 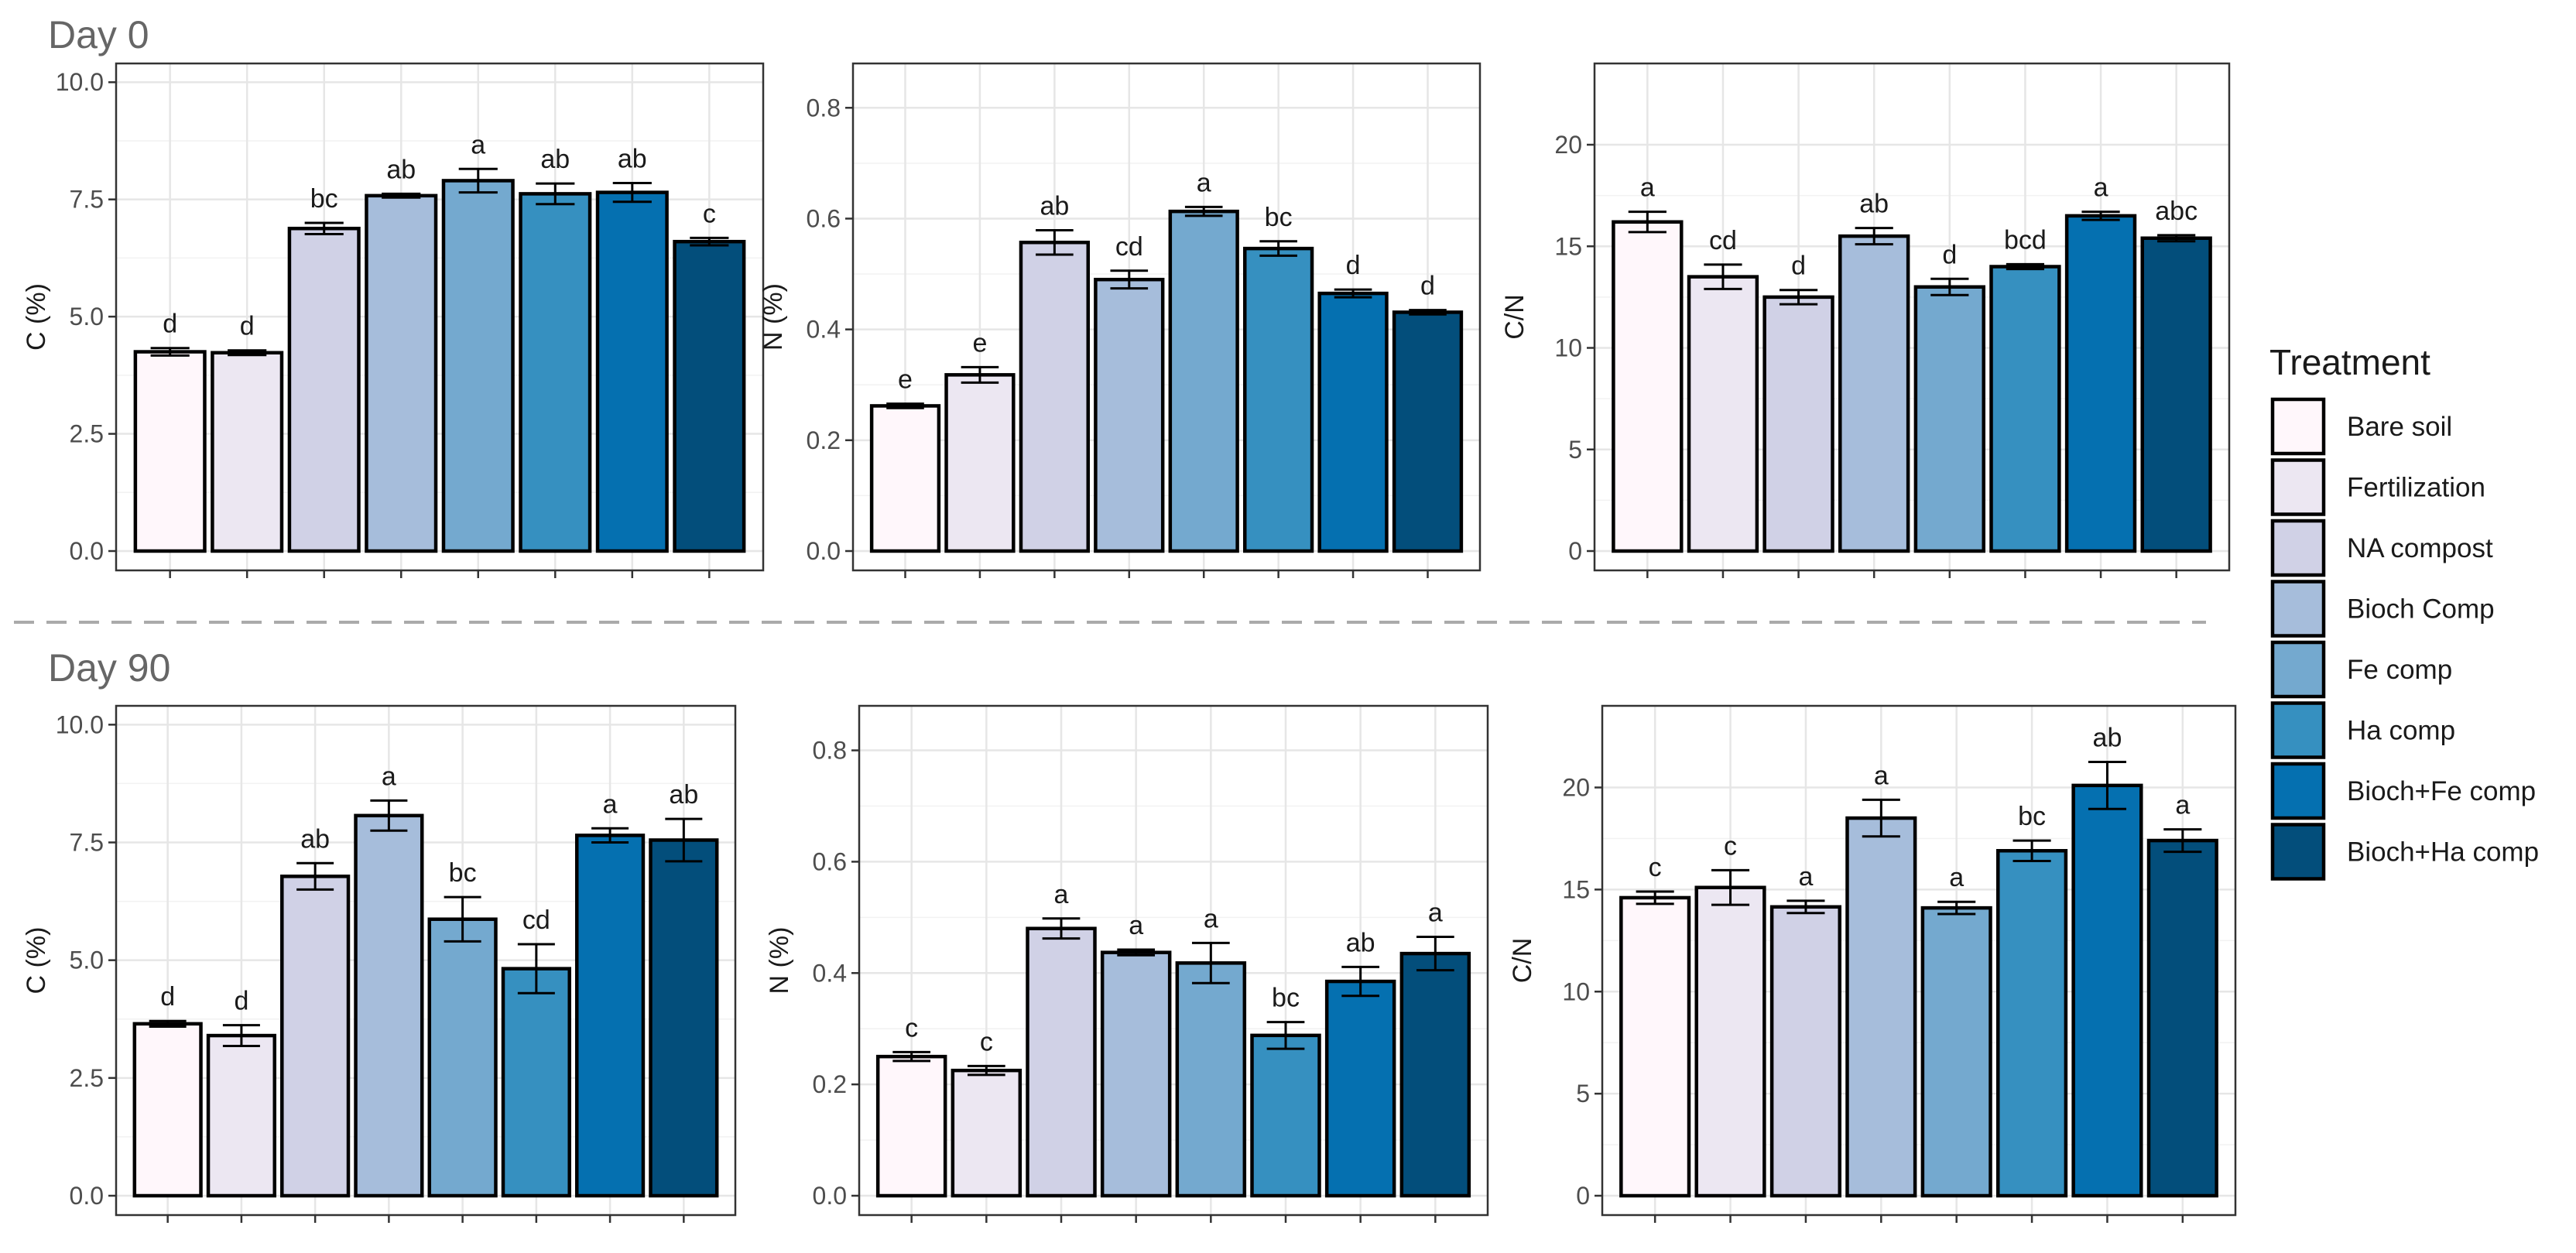 I want to click on legend-label: Bioch+Ha comp, so click(x=2443, y=852).